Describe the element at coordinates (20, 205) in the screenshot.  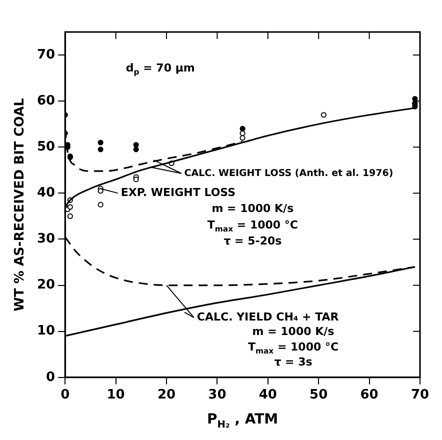
I see `y-axis-title: WT % AS-RECEIVED BIT COAL` at that location.